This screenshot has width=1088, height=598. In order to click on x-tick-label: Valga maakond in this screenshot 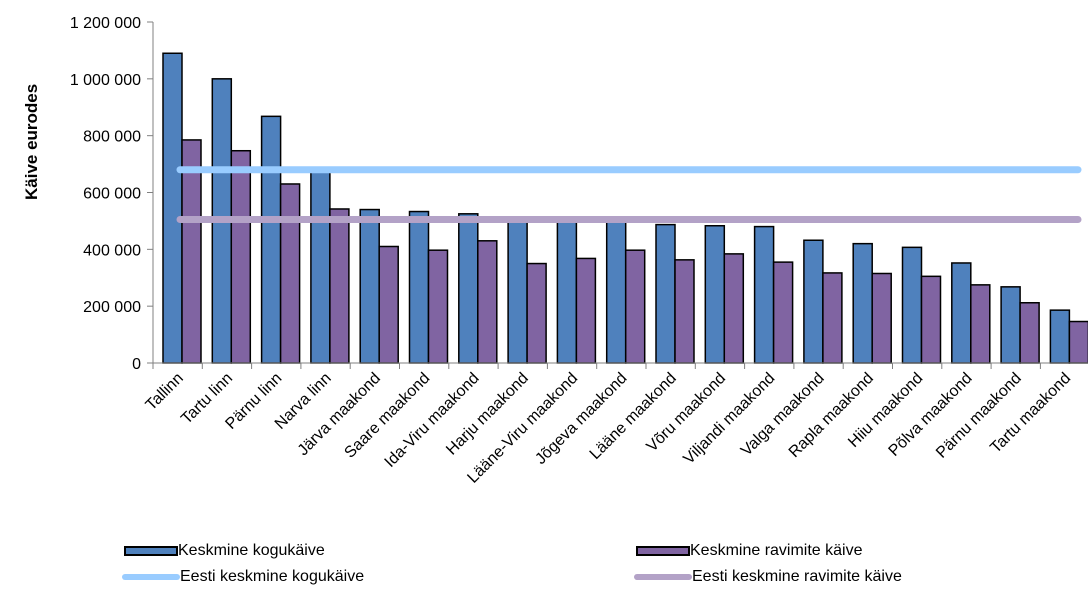, I will do `click(783, 415)`.